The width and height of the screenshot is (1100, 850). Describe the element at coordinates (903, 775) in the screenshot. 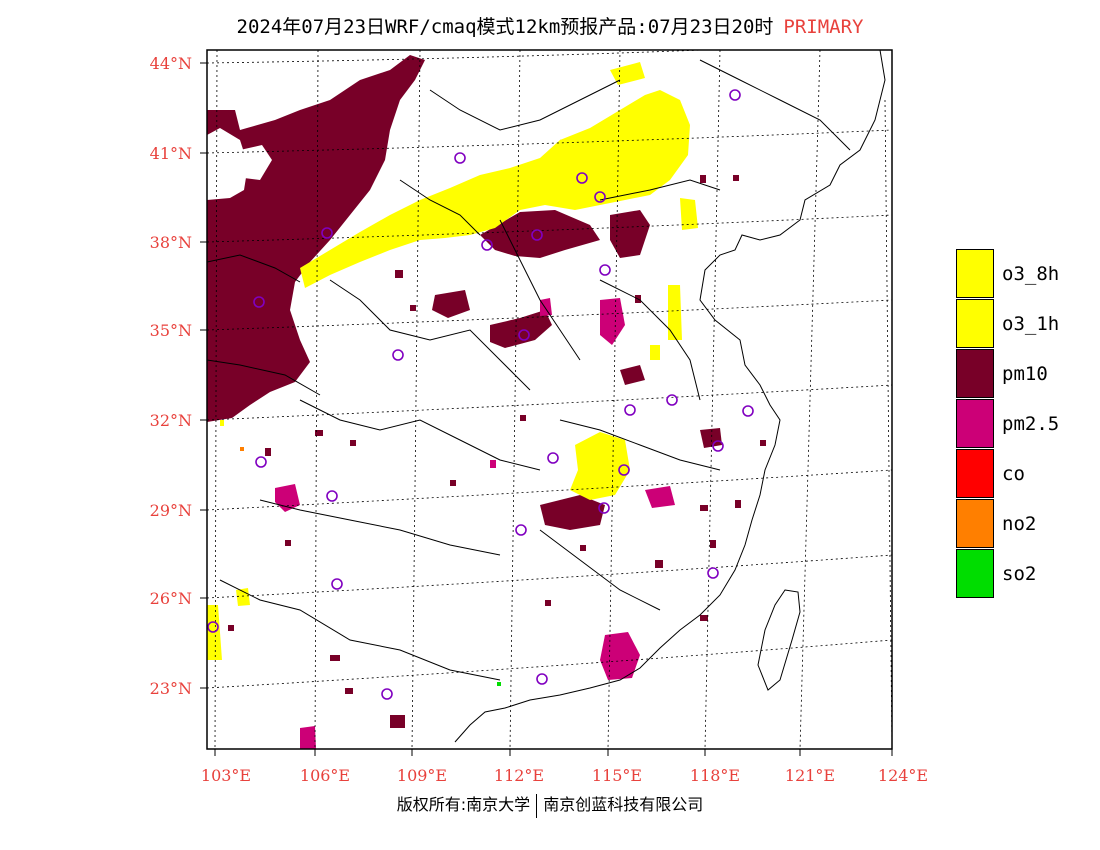

I see `lon-label-124: 124°E` at that location.